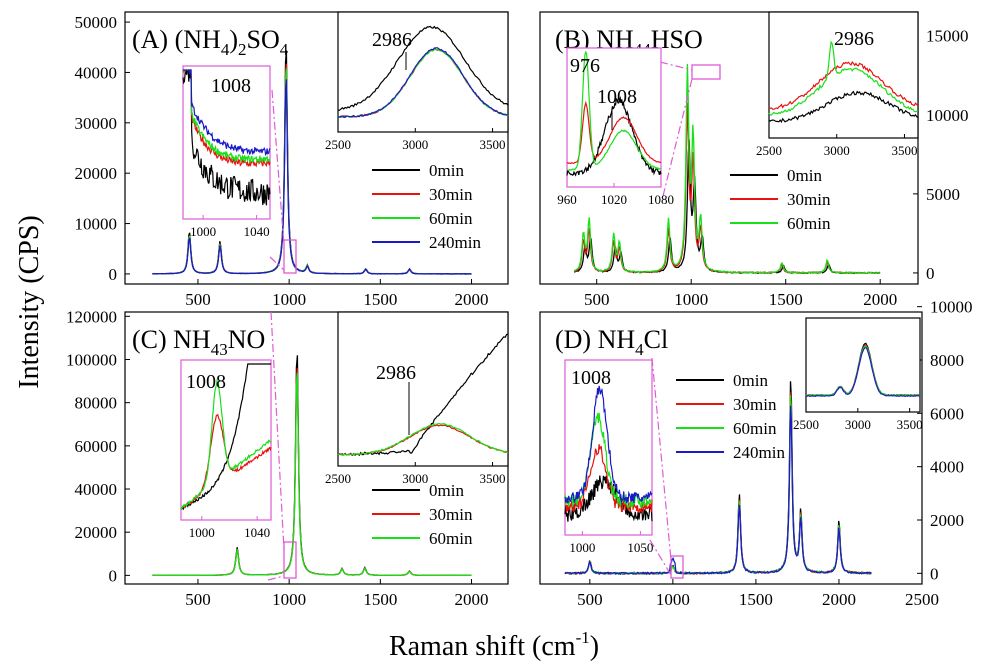 Image resolution: width=988 pixels, height=671 pixels. Describe the element at coordinates (91, 316) in the screenshot. I see `y-tick-label: 120000` at that location.